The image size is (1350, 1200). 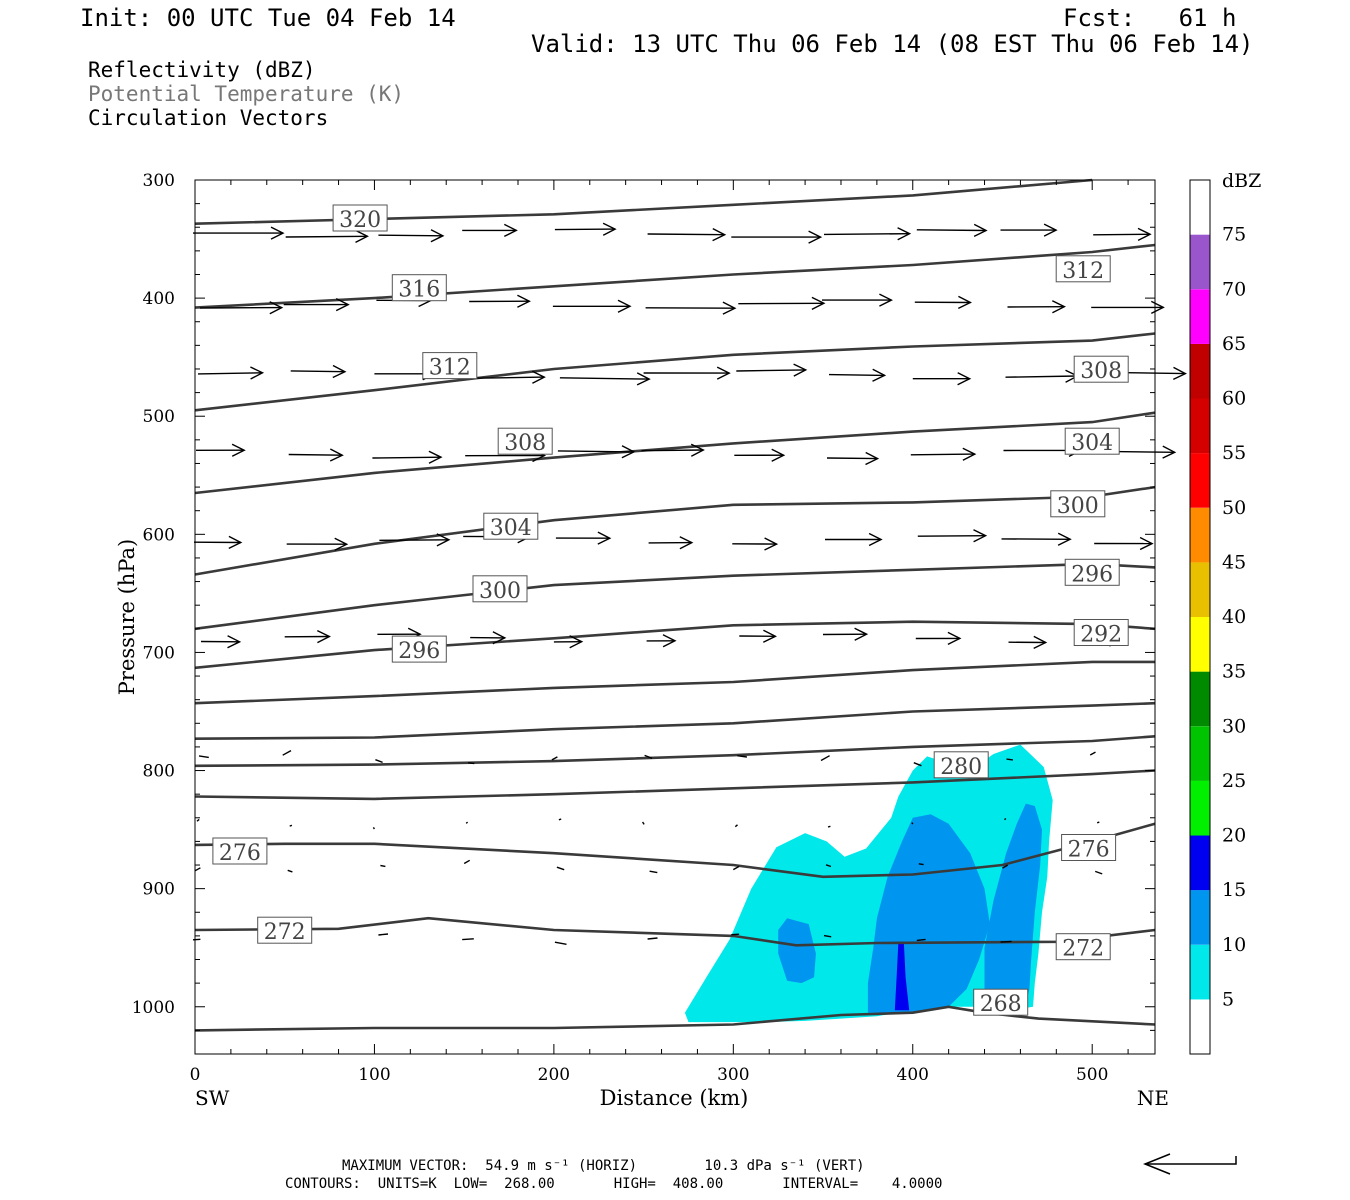 I want to click on x-tick-label: 0, so click(x=195, y=1075).